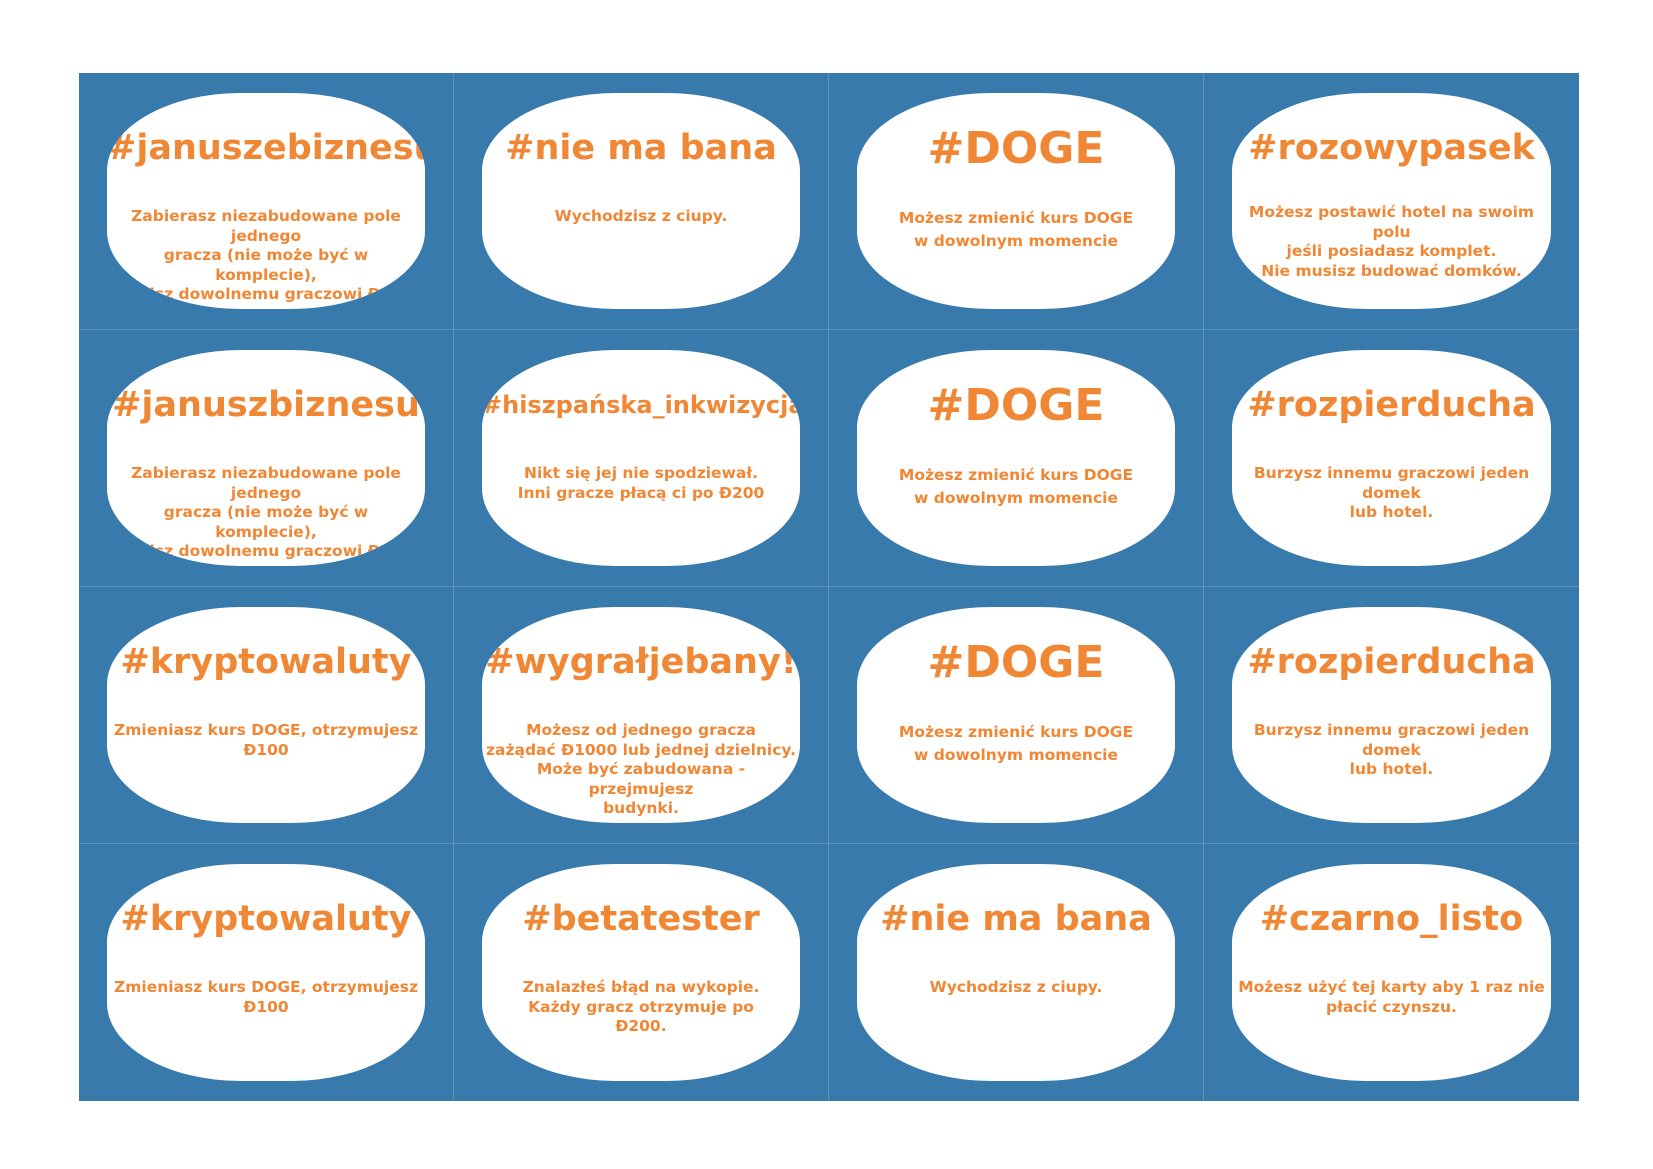 This screenshot has width=1653, height=1169. Describe the element at coordinates (1391, 1006) in the screenshot. I see `card-description-line: płacić czynszu.` at that location.